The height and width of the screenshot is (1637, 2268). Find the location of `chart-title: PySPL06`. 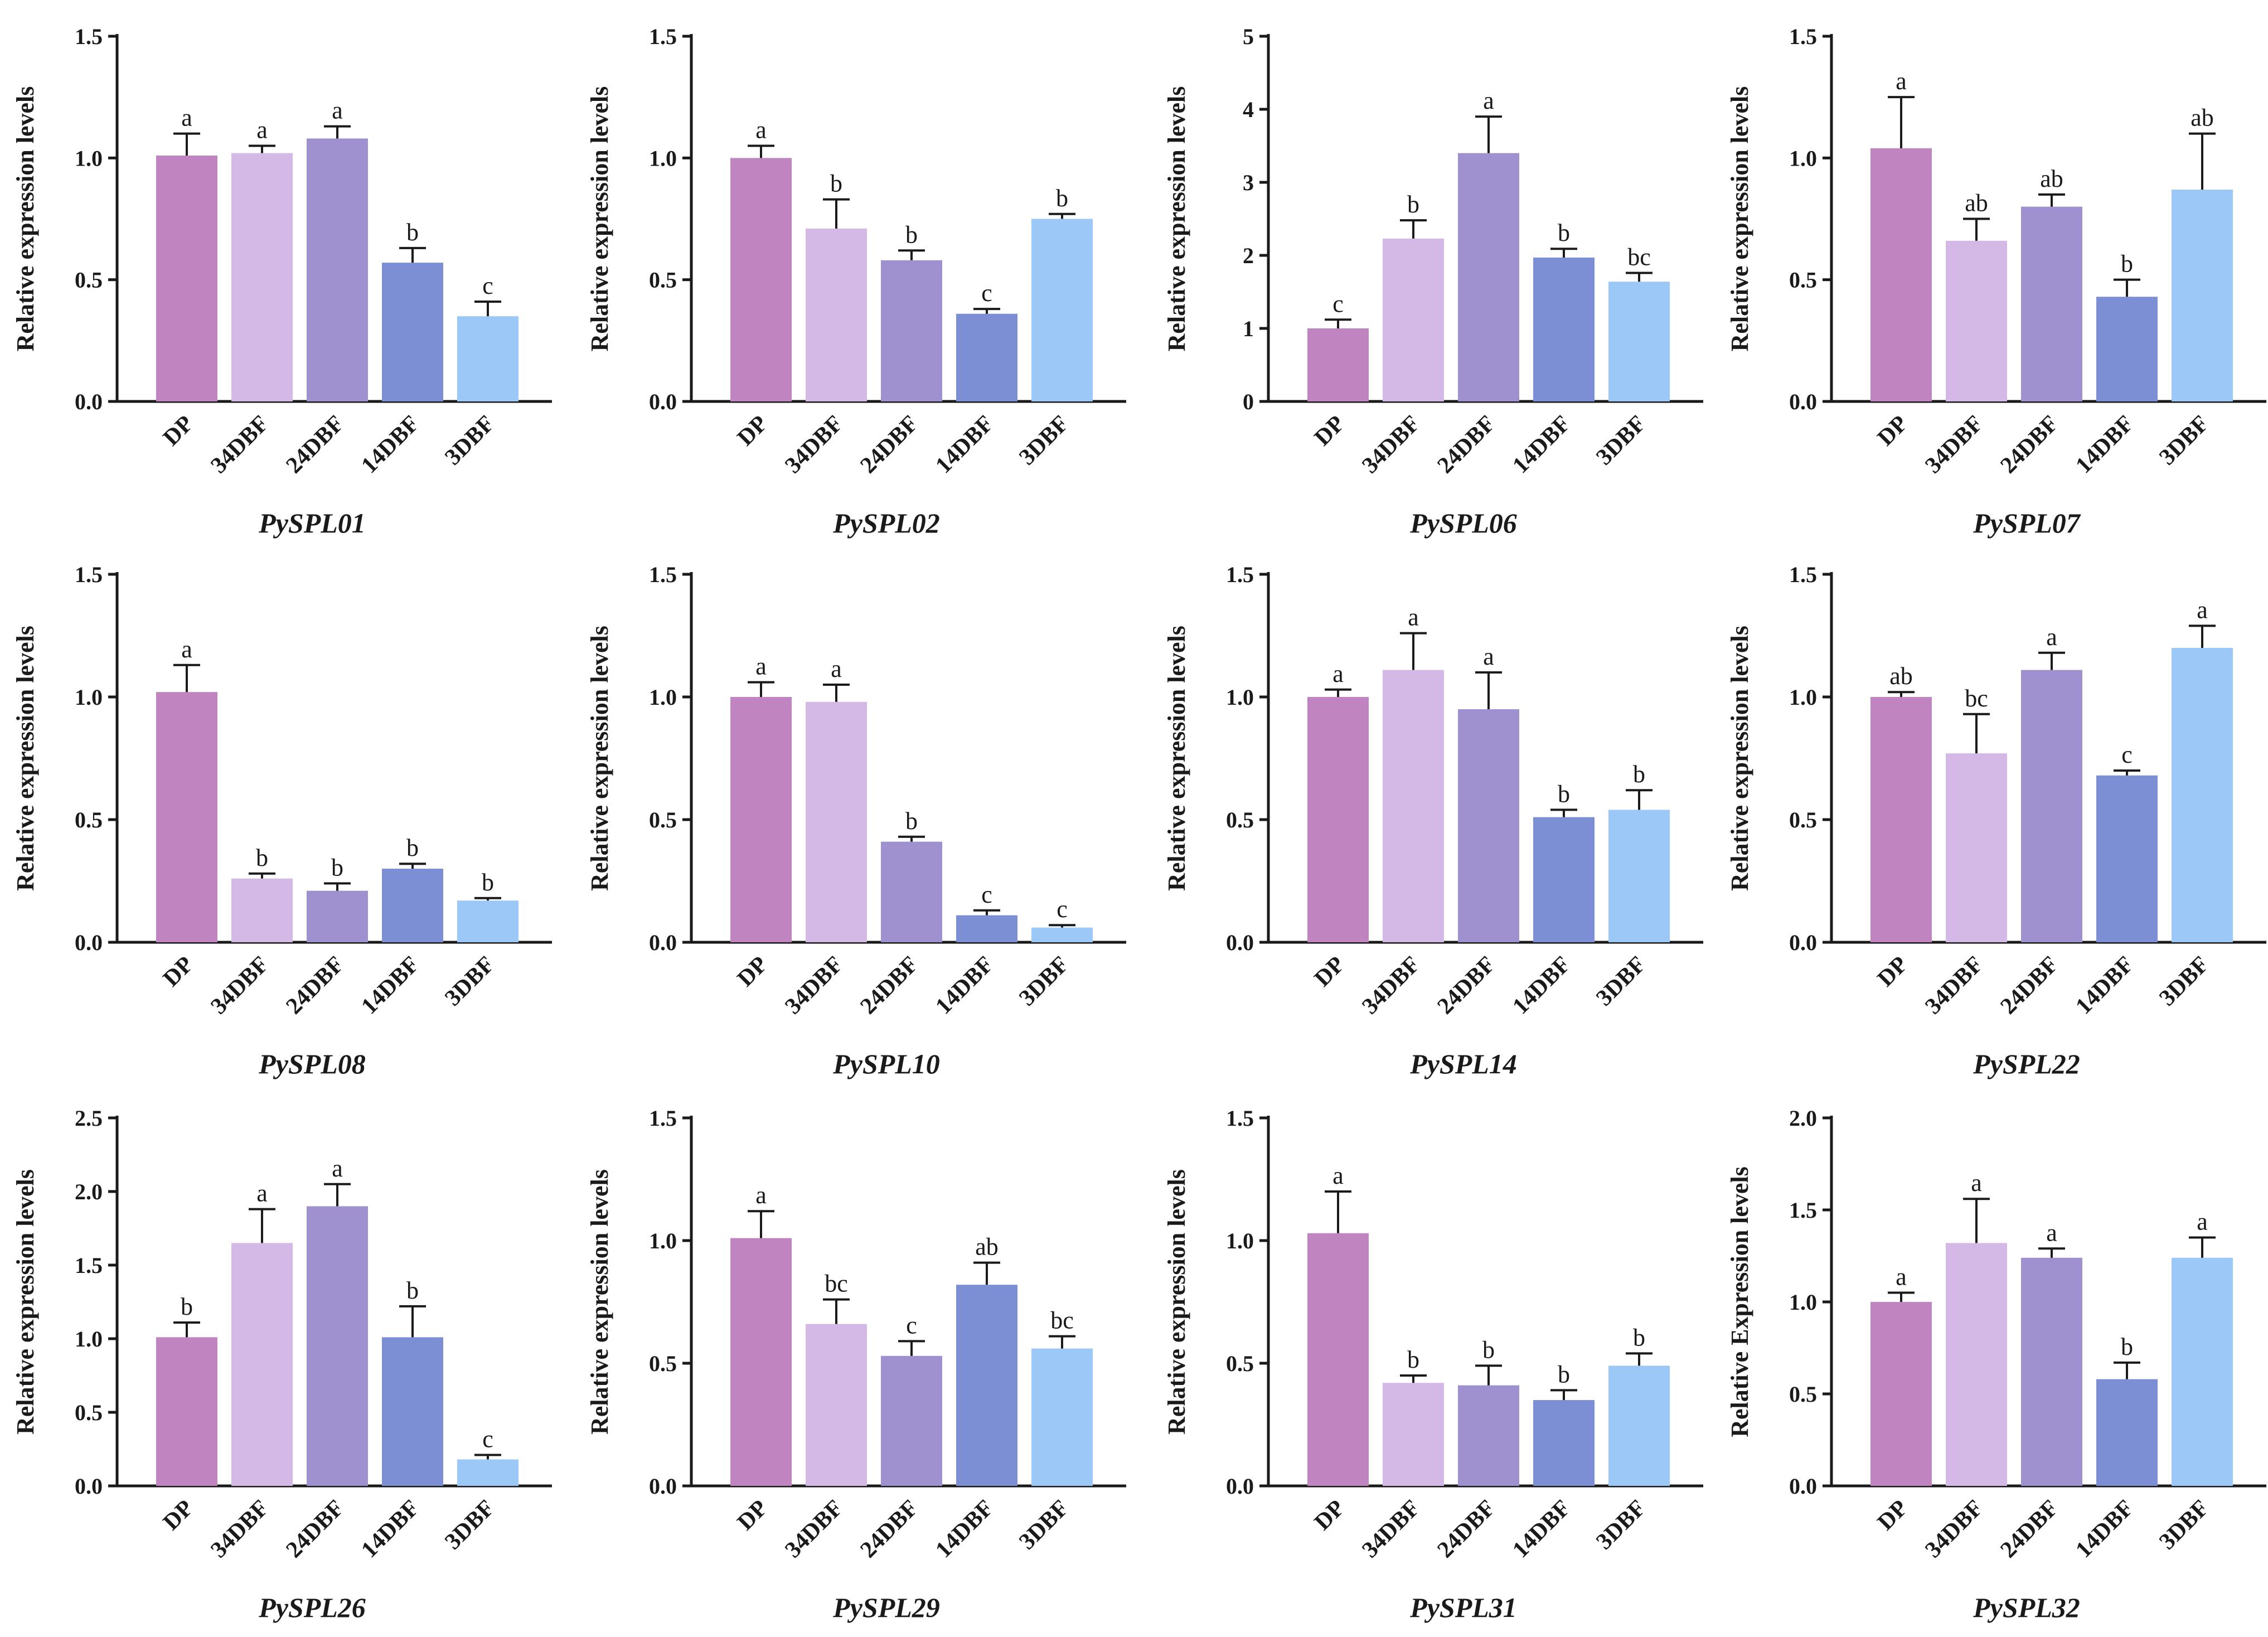

chart-title: PySPL06 is located at coordinates (1463, 523).